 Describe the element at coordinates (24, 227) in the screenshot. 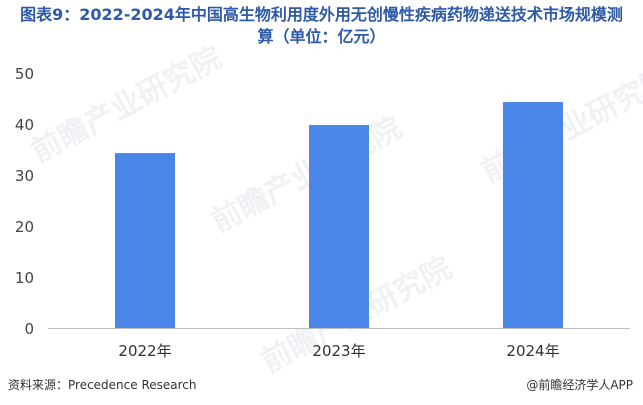

I see `y-tick-label: 20` at that location.